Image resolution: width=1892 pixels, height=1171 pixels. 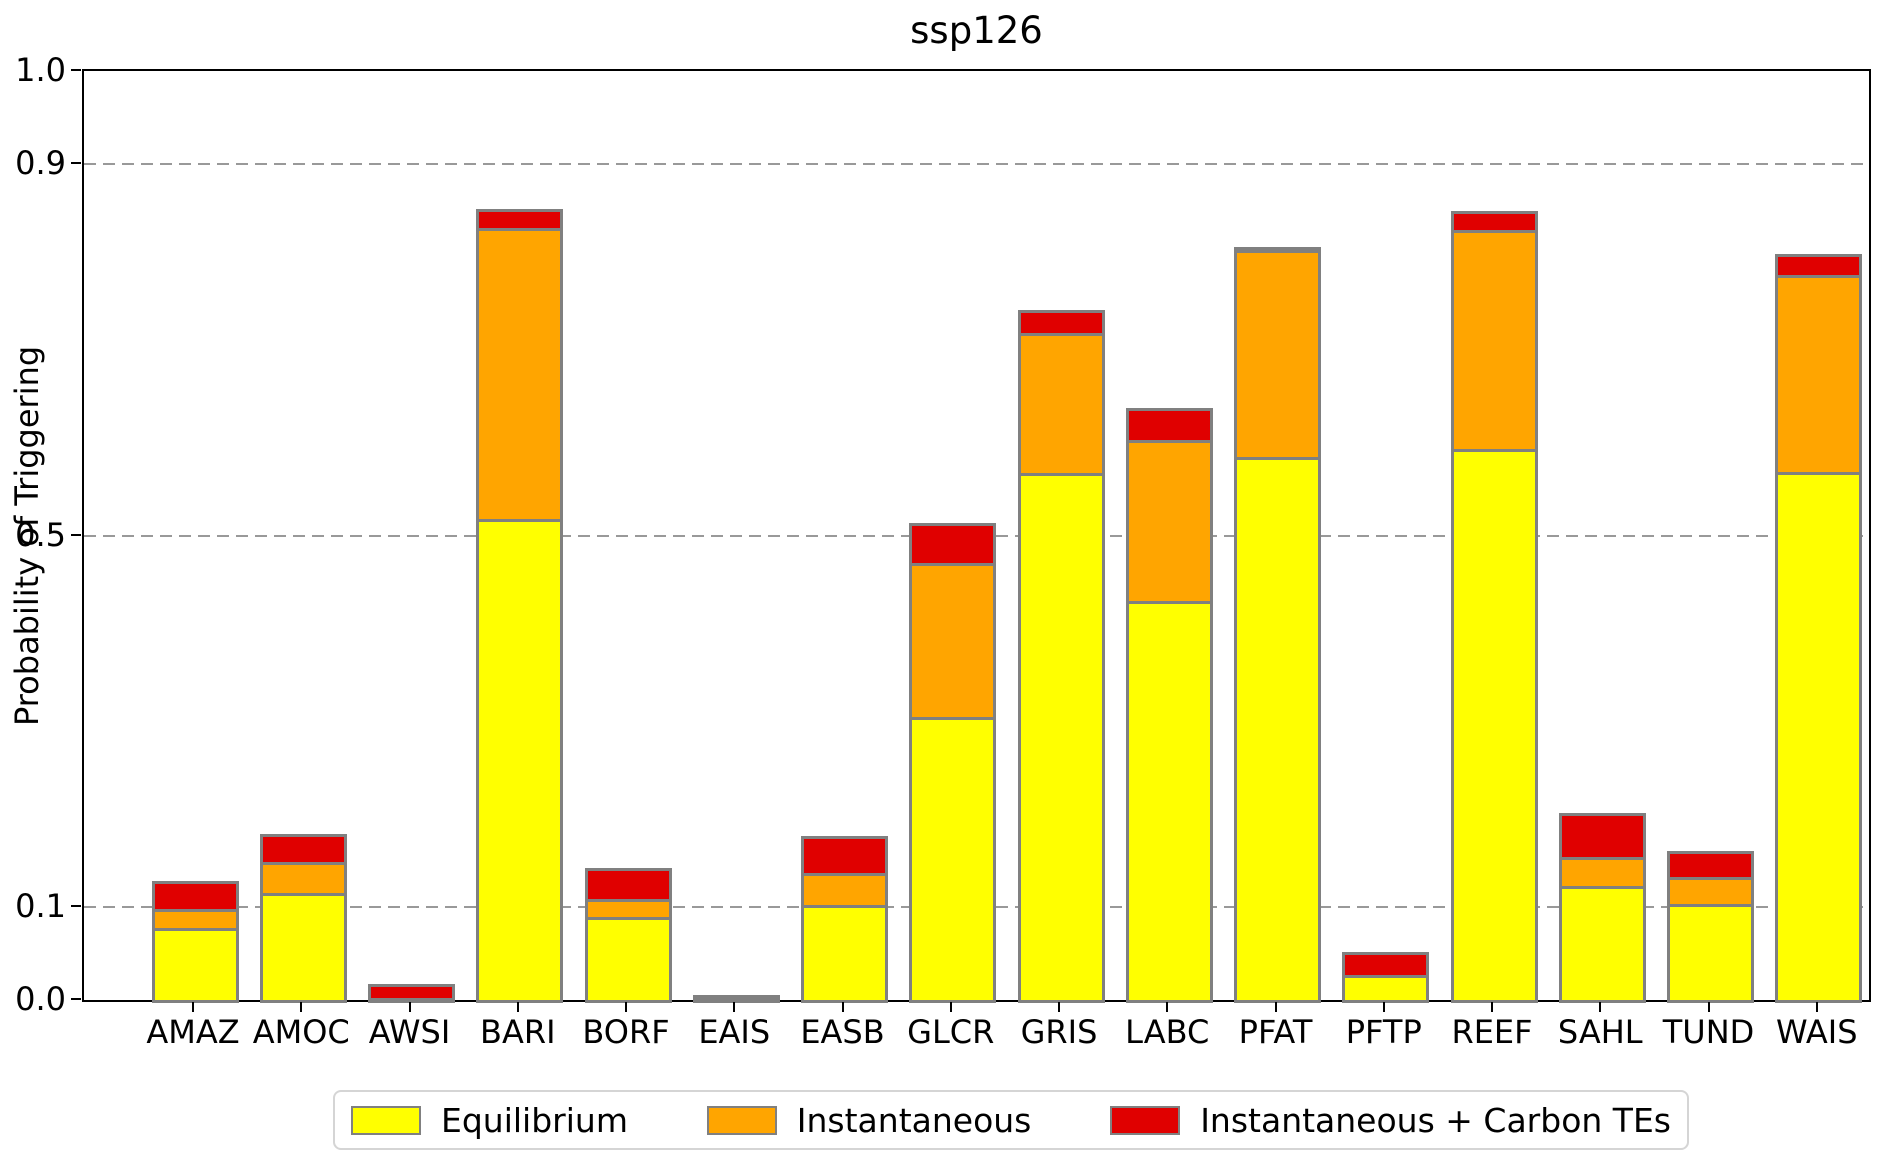 I want to click on bar-segment-EAIS-instantaneous-carbon-tes, so click(x=736, y=998).